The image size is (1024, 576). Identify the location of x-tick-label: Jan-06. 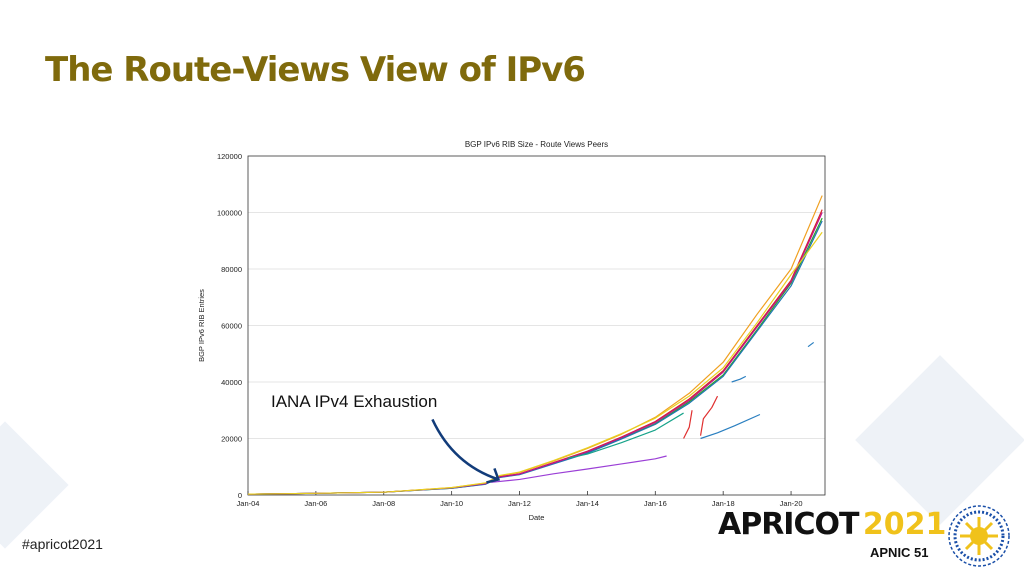
(315, 503).